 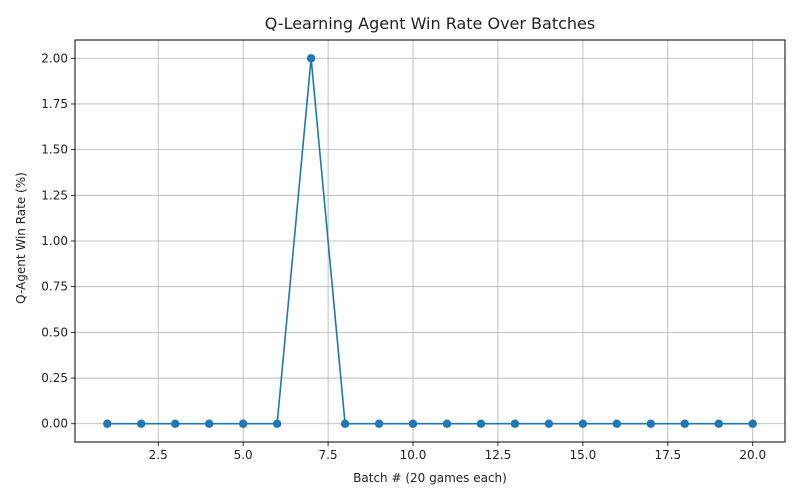 What do you see at coordinates (752, 455) in the screenshot?
I see `x-tick-label: 20.0` at bounding box center [752, 455].